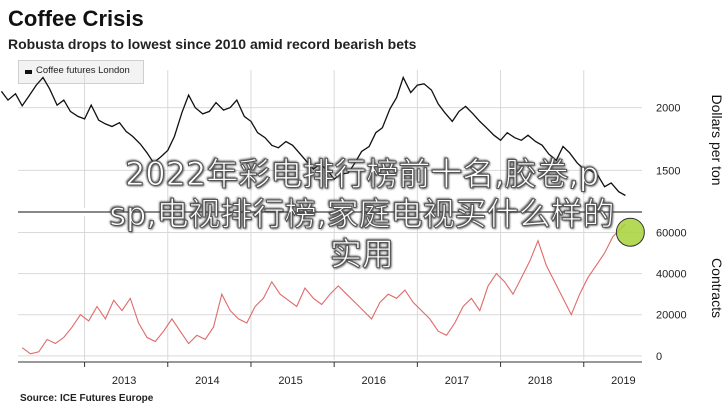 The height and width of the screenshot is (415, 726). I want to click on chart-title: Coffee Crisis, so click(76, 18).